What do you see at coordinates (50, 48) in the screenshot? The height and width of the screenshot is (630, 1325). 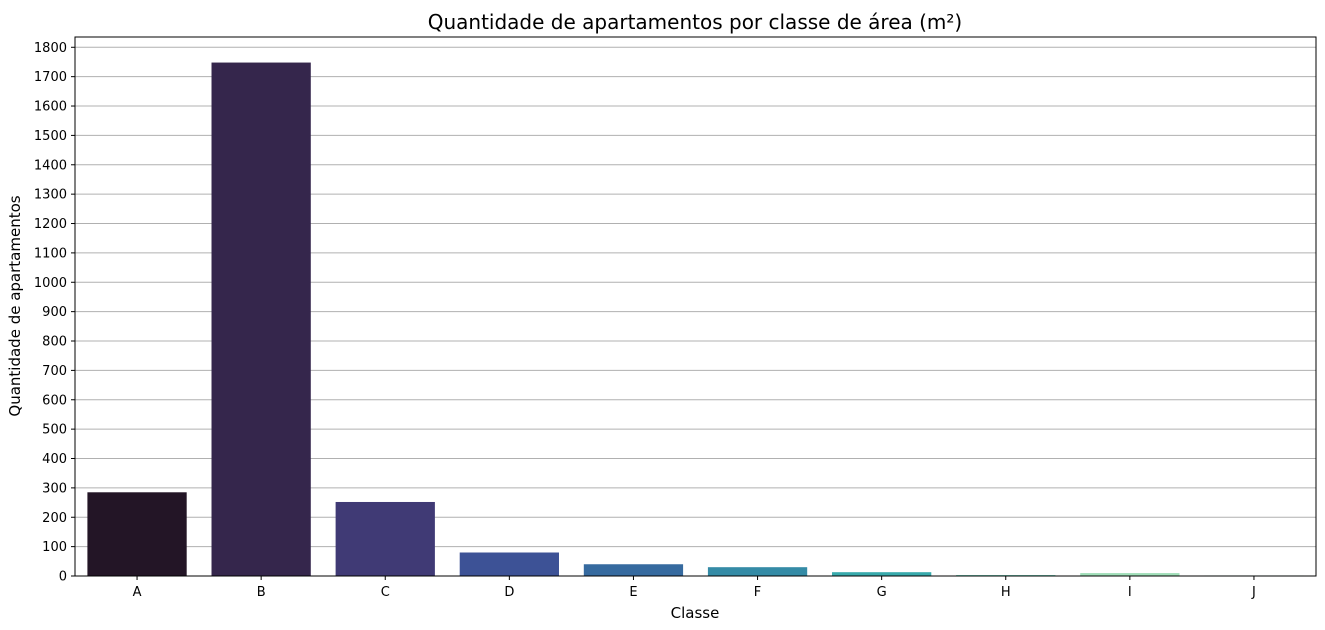 I see `y-tick-label: 1800` at bounding box center [50, 48].